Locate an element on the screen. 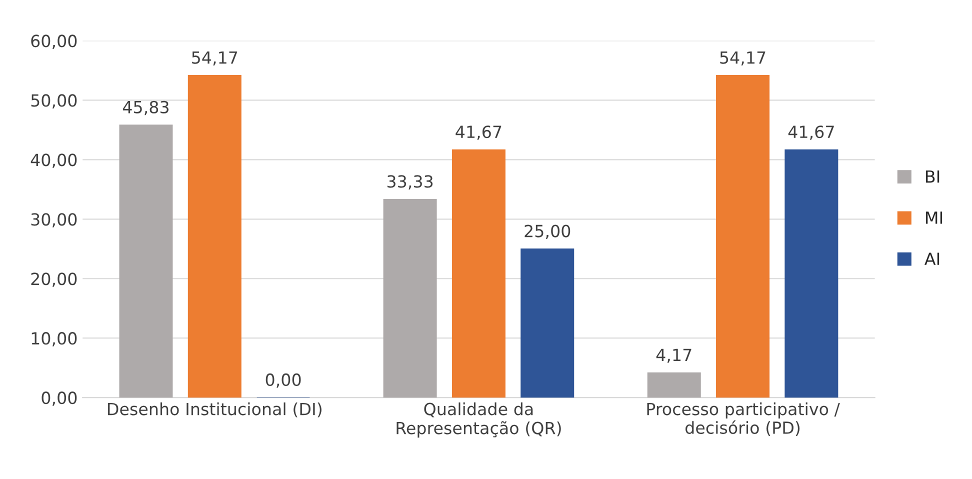  y-tick-label: 60,00 is located at coordinates (54, 41).